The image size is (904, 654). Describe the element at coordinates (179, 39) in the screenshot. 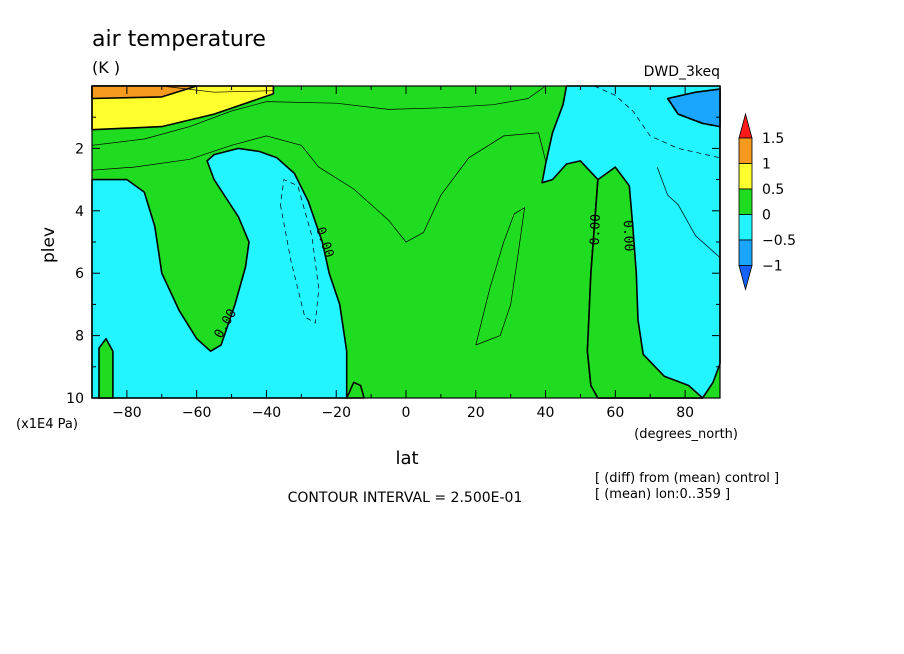

I see `chart-title: air temperature` at that location.